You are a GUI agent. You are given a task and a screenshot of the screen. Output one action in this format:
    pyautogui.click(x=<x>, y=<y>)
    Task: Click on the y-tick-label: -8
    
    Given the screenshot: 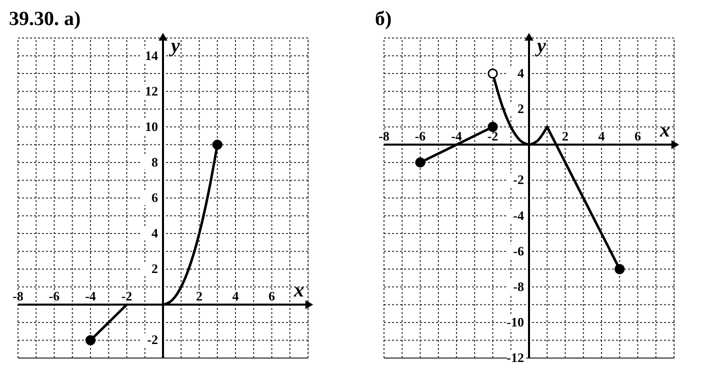 What is the action you would take?
    pyautogui.click(x=518, y=286)
    